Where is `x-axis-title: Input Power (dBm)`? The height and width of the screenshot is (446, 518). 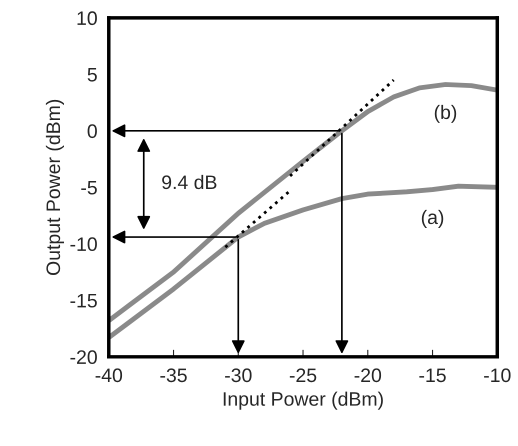
x-axis-title: Input Power (dBm) is located at coordinates (303, 401).